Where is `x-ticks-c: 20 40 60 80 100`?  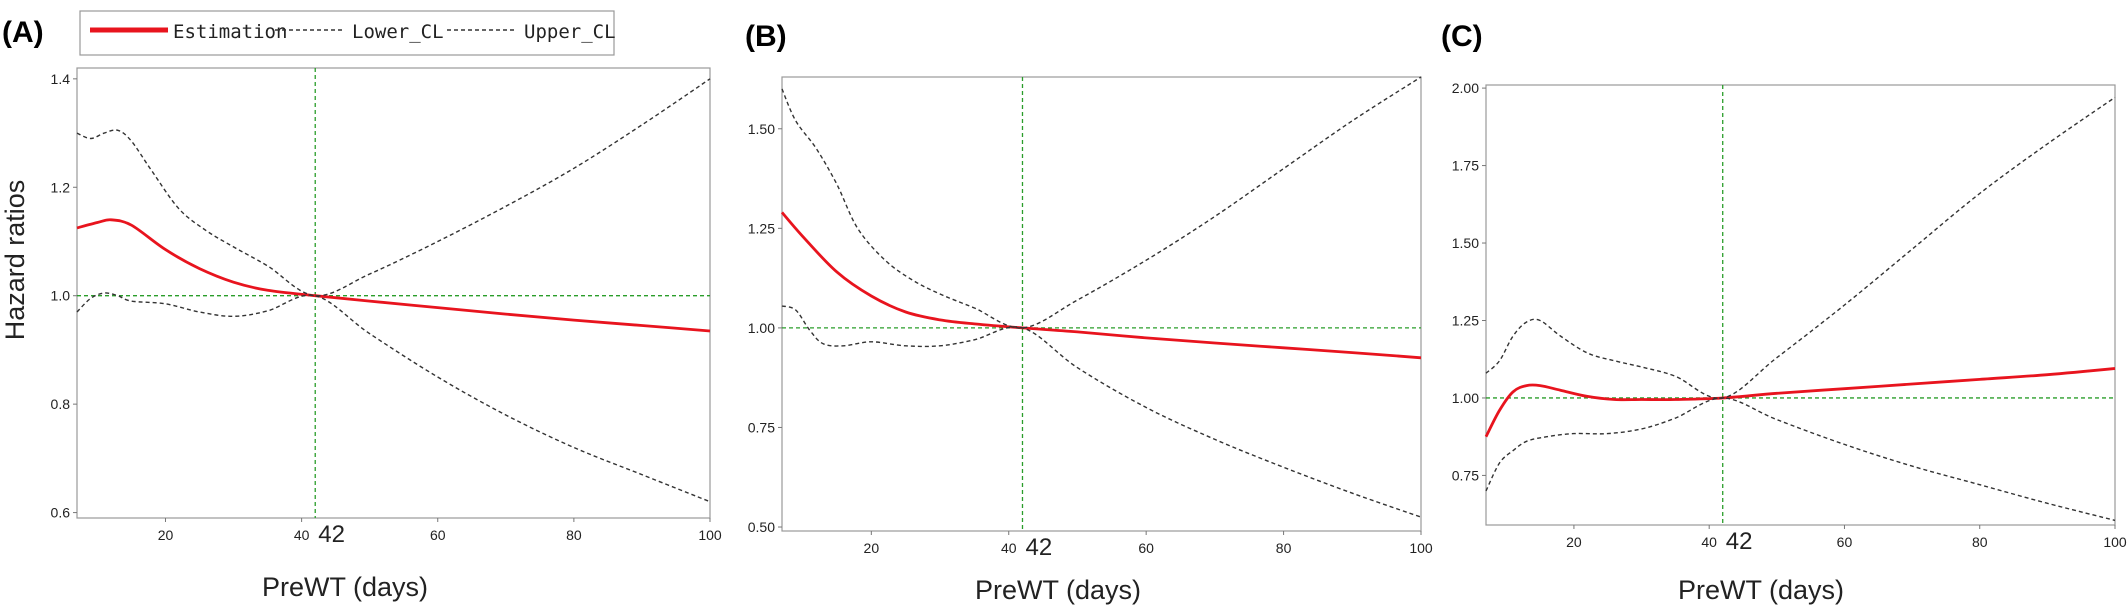 x-ticks-c: 20 40 60 80 100 is located at coordinates (1846, 537).